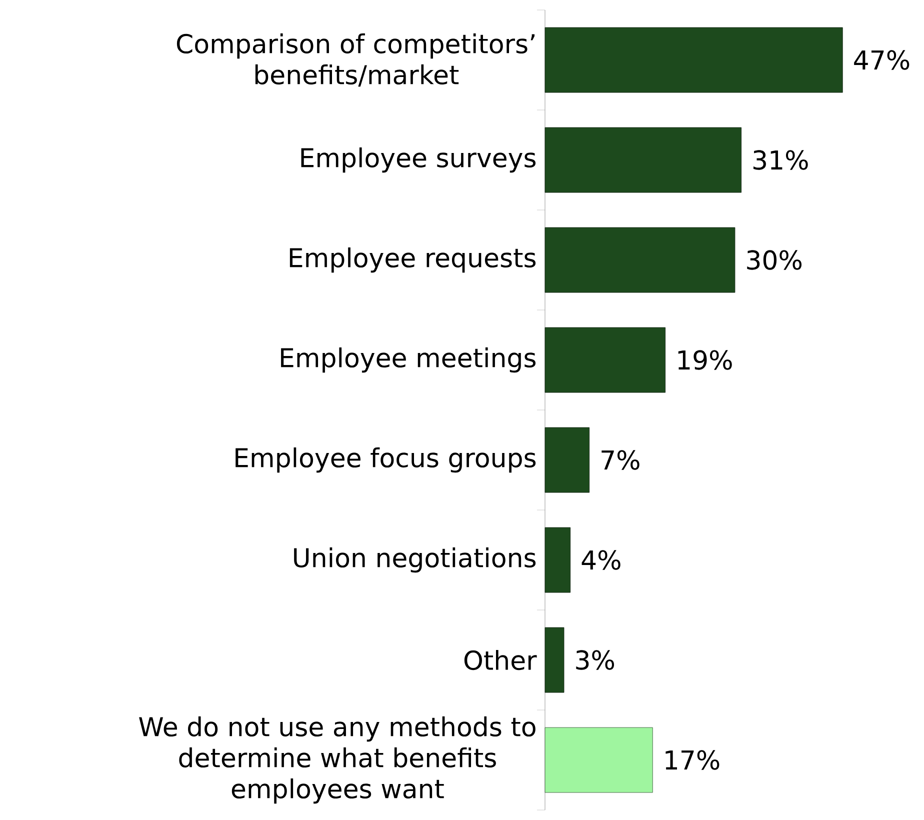 The width and height of the screenshot is (924, 820). I want to click on y-tick-label: Employee meetings, so click(408, 360).